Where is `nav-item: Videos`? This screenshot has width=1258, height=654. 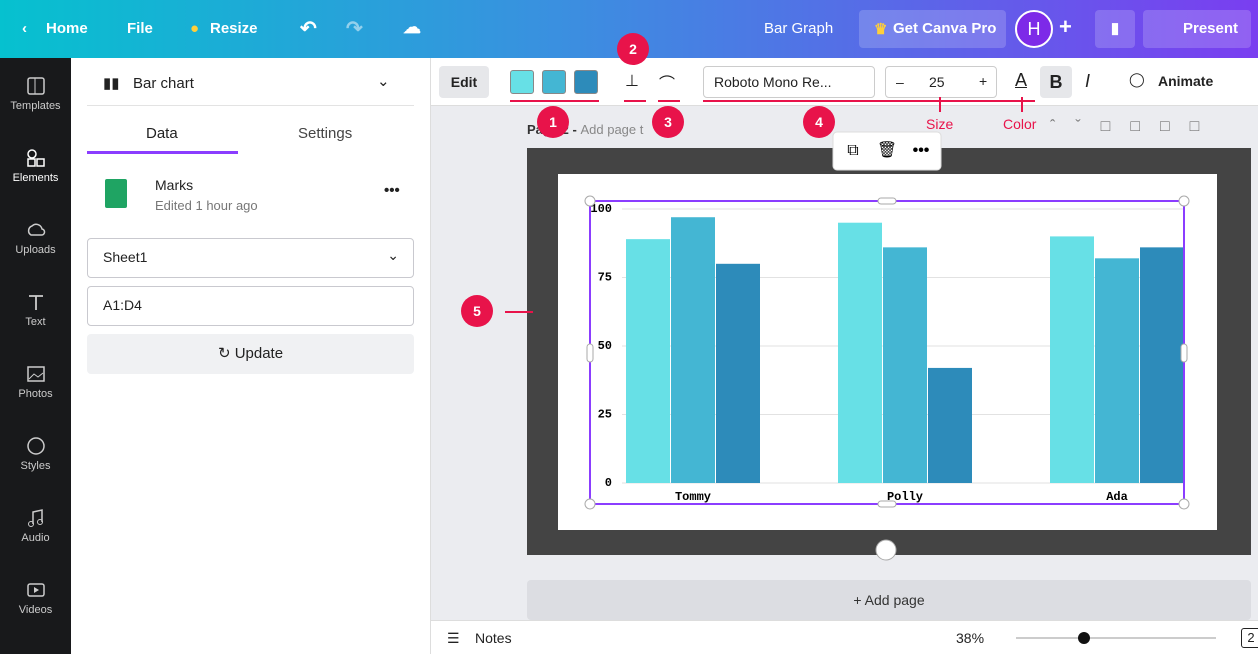 nav-item: Videos is located at coordinates (35, 598).